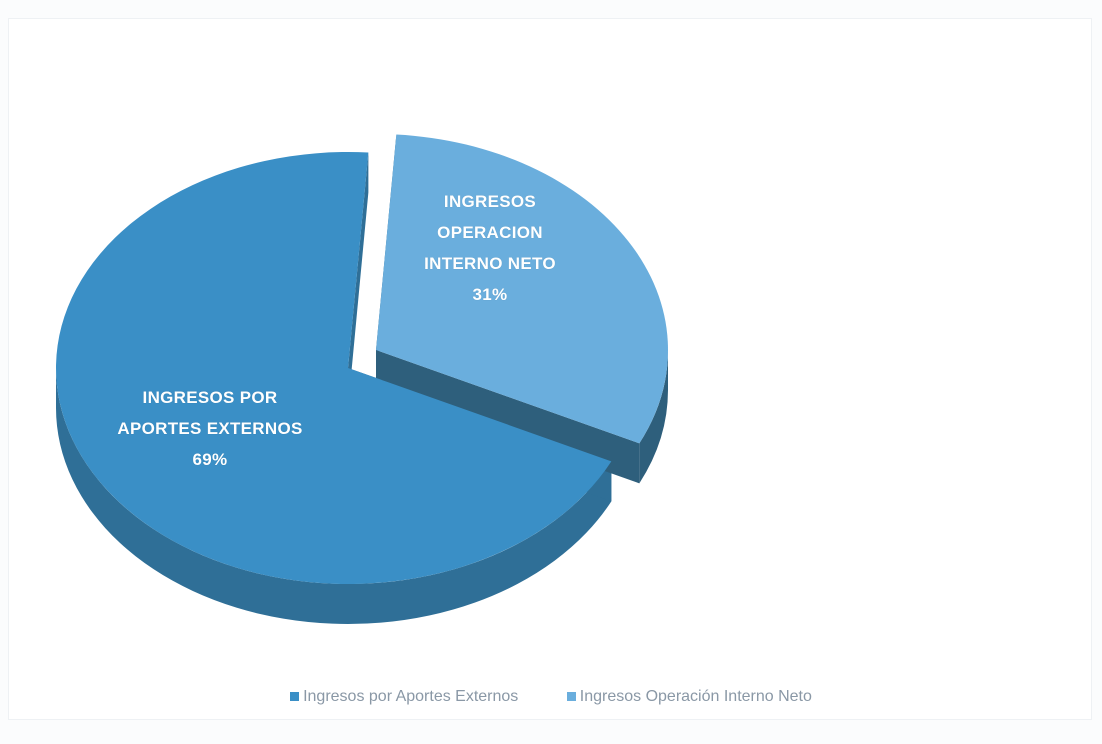  Describe the element at coordinates (490, 294) in the screenshot. I see `slice-percent: 31%` at that location.